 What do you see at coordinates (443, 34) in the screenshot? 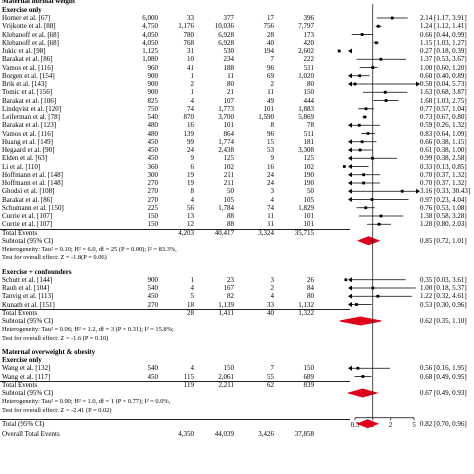
I see `group-1-study-3-ci-text: 0.66 [0.44, 0.99]` at bounding box center [443, 34].